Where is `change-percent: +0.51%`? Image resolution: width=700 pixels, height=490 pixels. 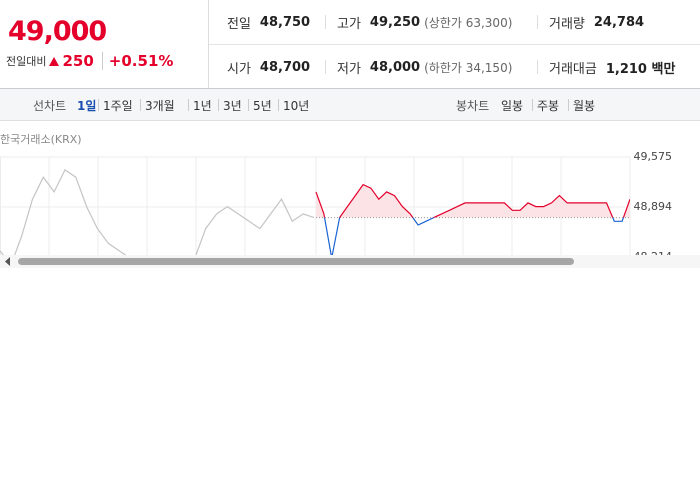
change-percent: +0.51% is located at coordinates (137, 61).